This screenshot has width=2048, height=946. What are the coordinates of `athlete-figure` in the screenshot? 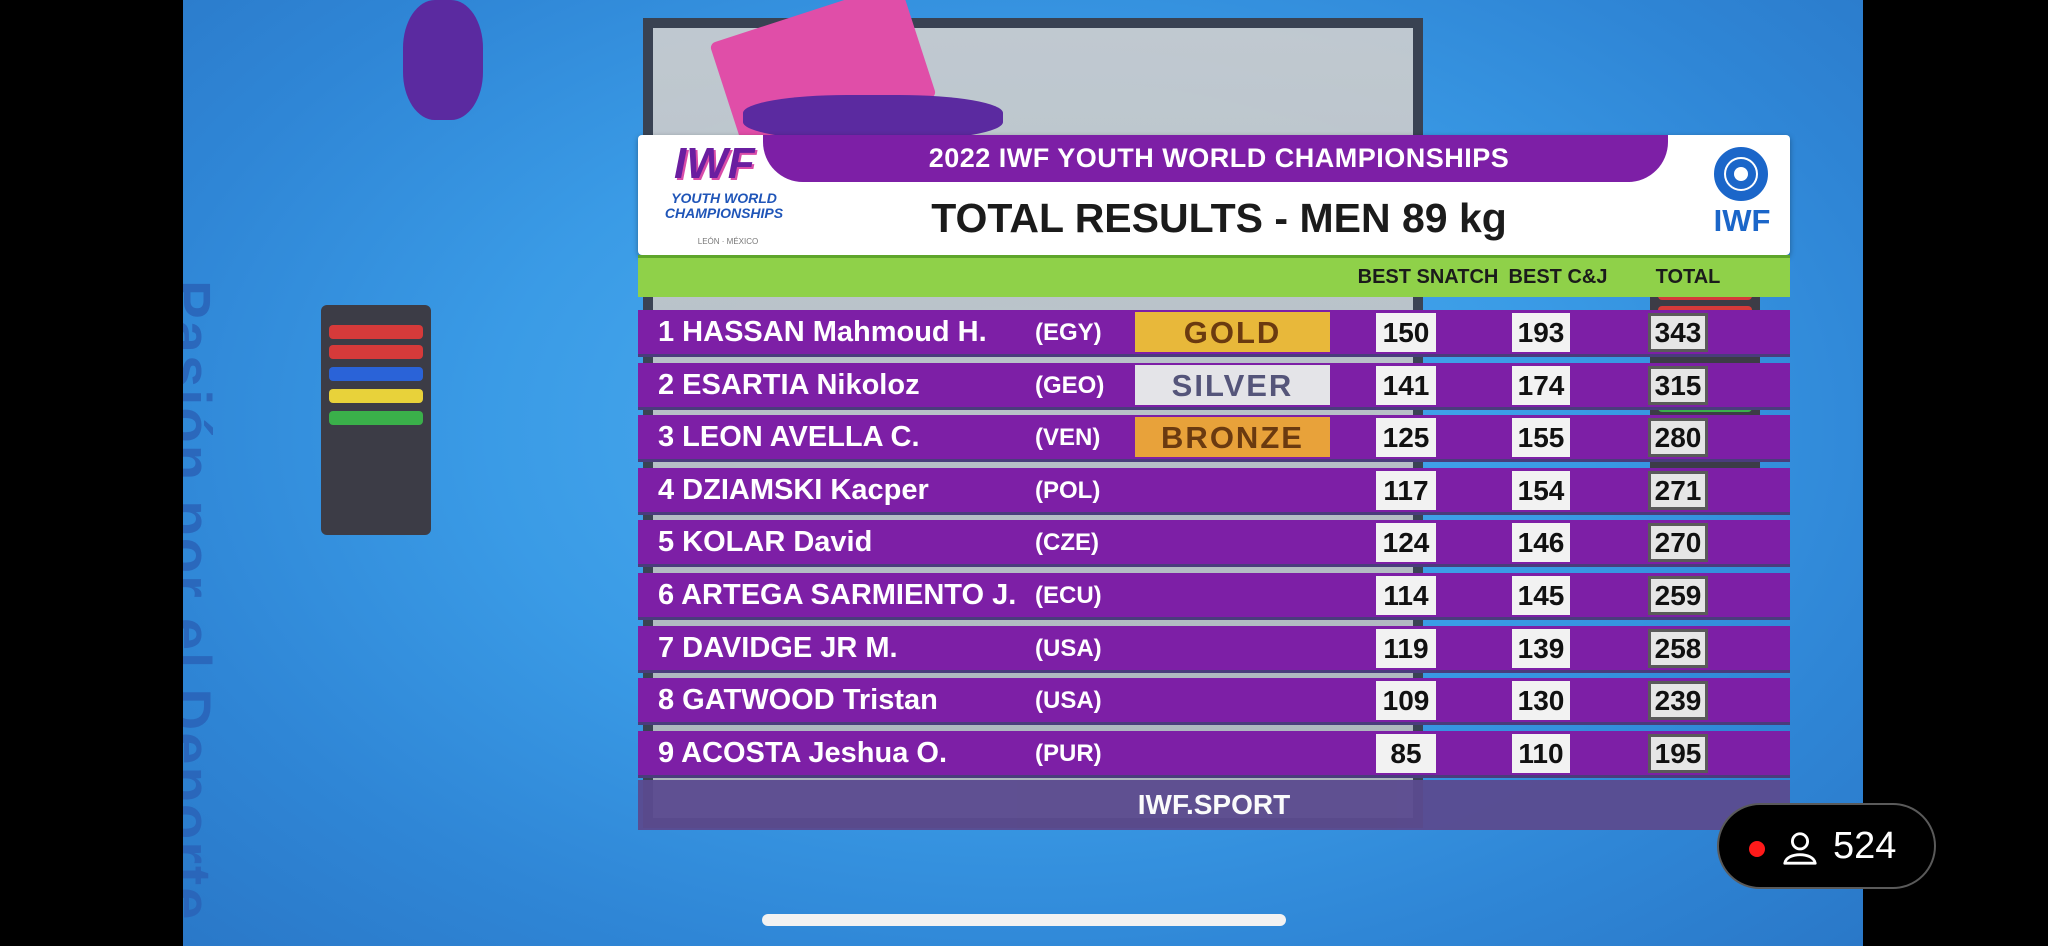 It's located at (443, 60).